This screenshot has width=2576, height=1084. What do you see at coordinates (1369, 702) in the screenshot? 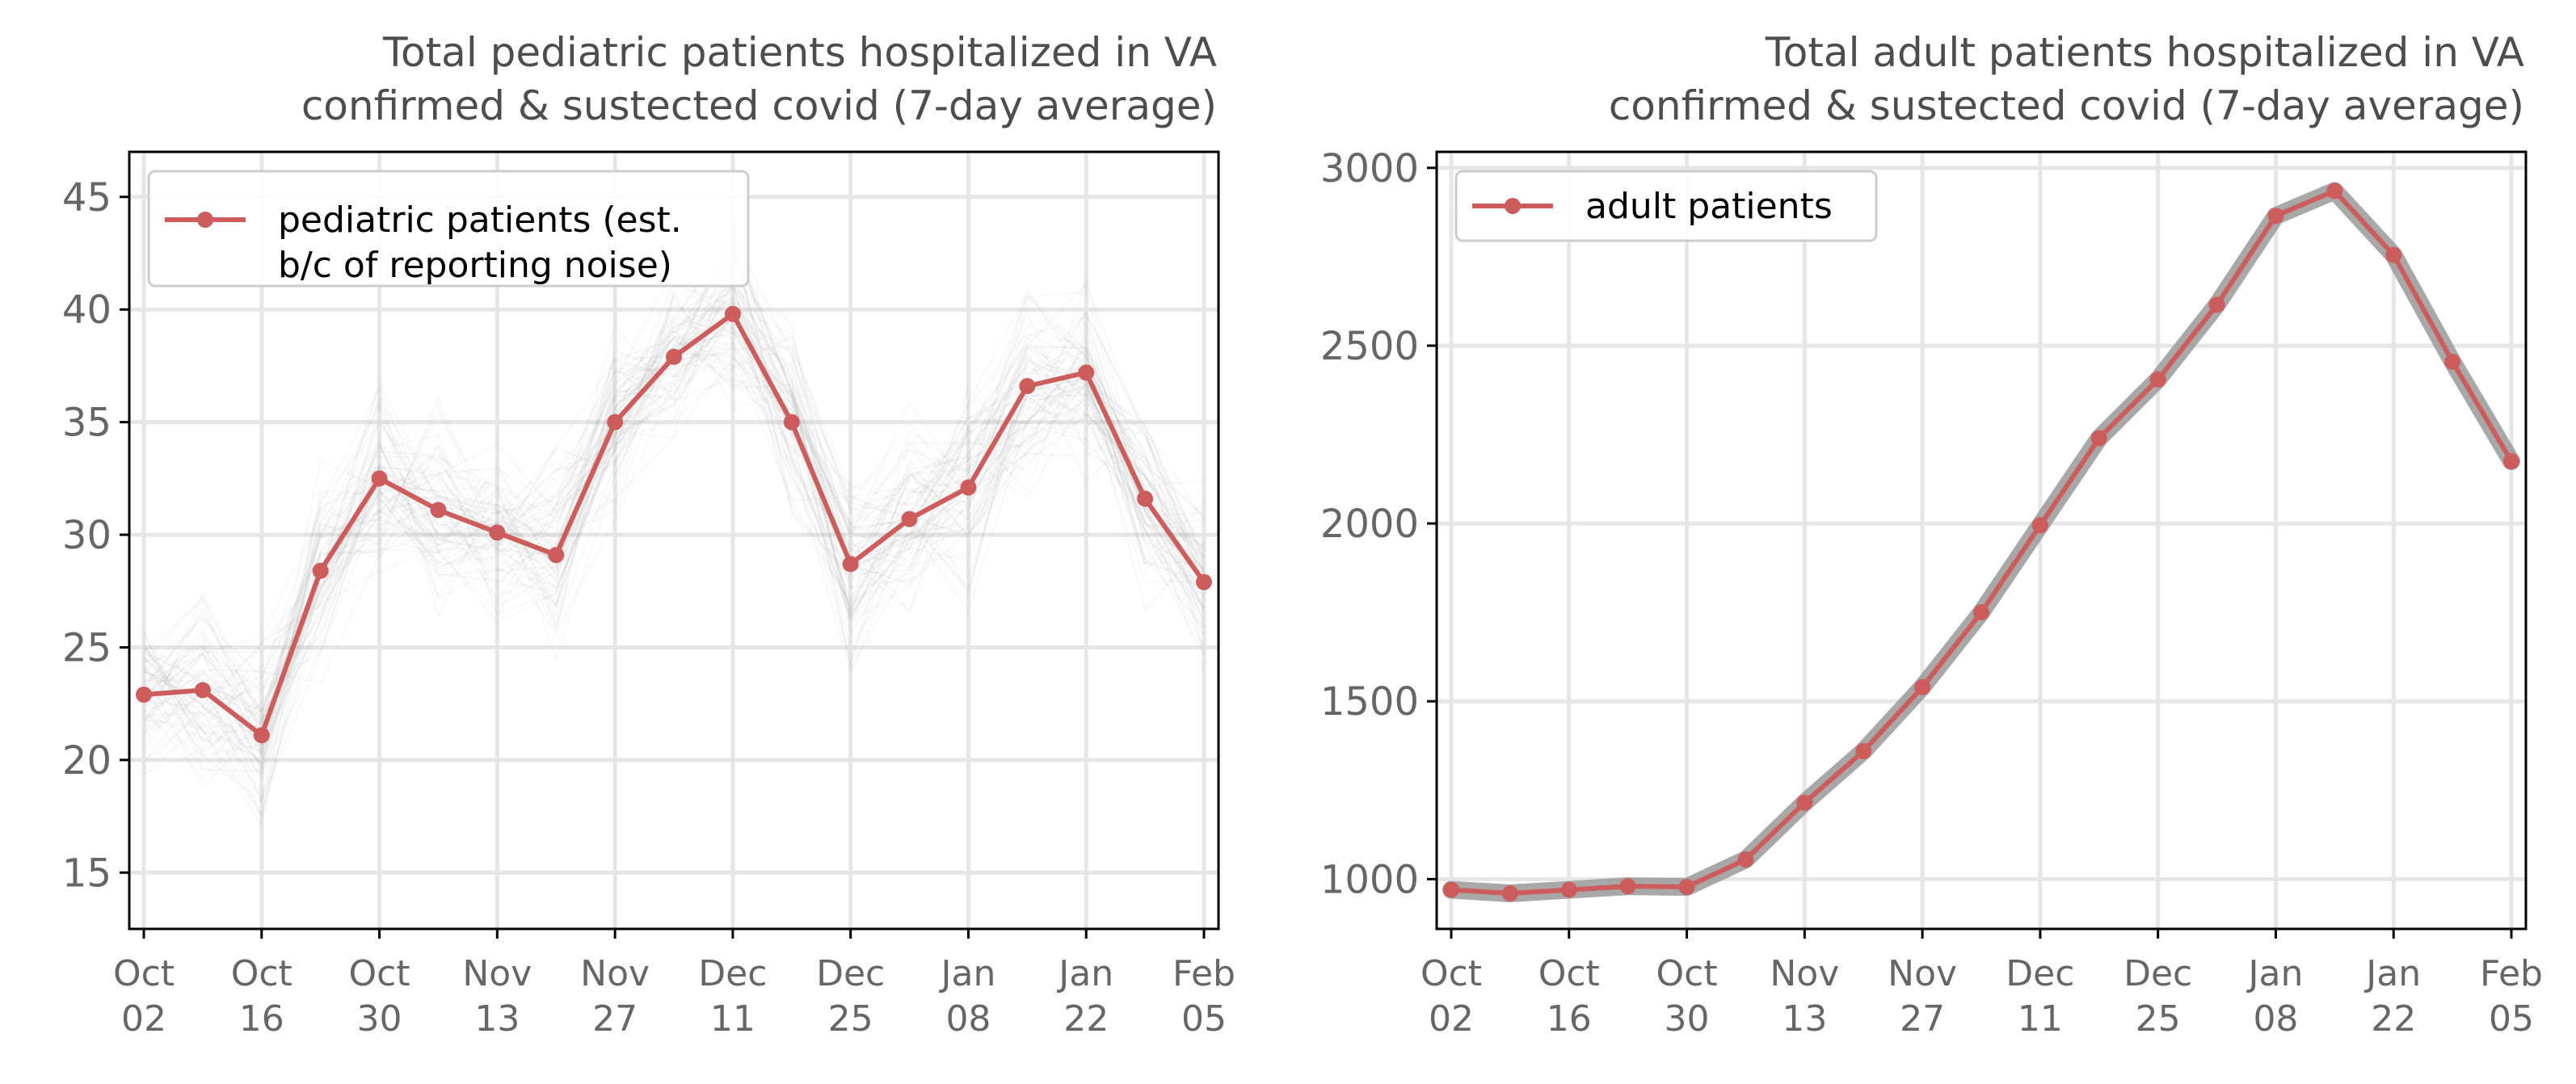
I see `y-tick-label: 1500` at bounding box center [1369, 702].